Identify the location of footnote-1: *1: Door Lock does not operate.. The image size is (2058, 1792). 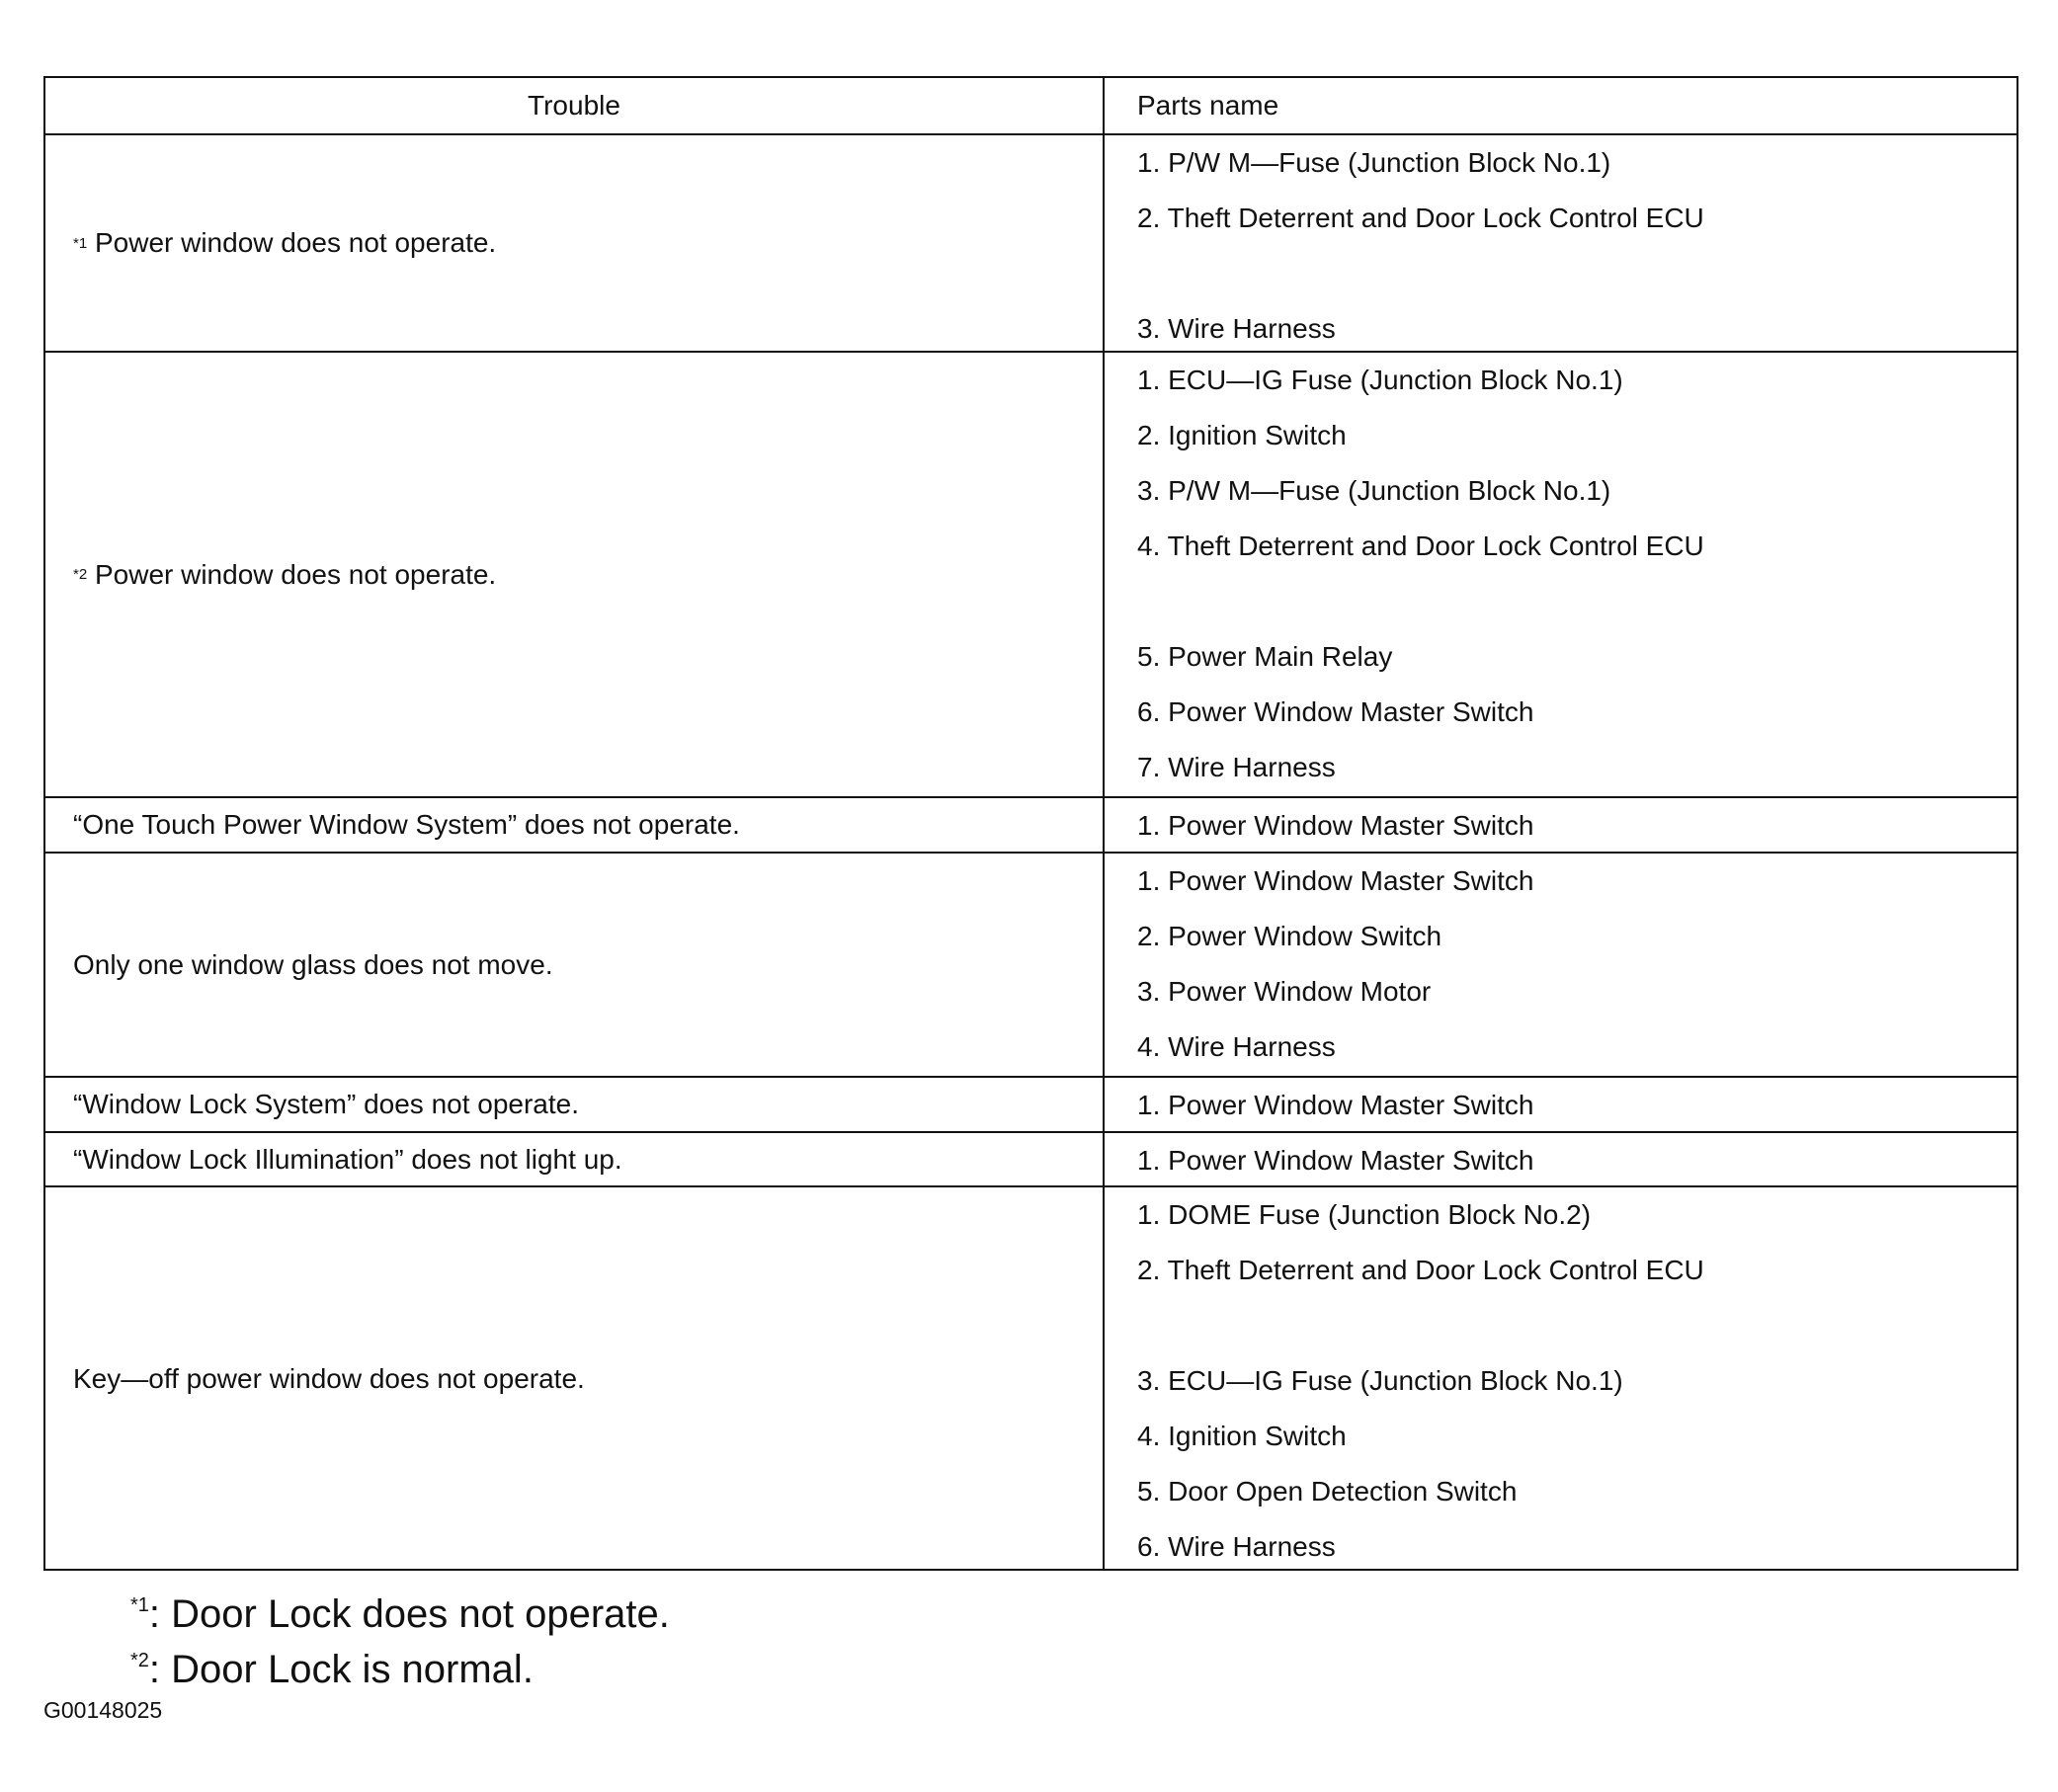
(400, 1614).